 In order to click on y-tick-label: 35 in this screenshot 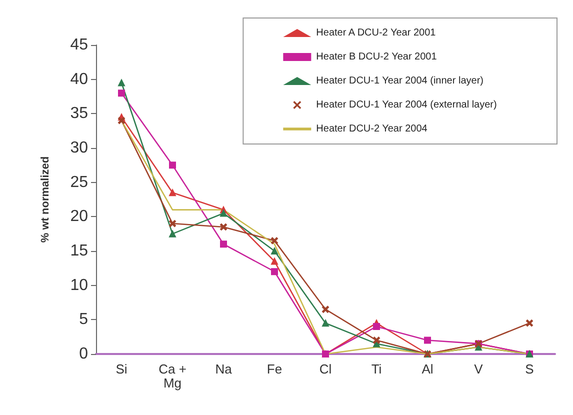, I will do `click(79, 113)`.